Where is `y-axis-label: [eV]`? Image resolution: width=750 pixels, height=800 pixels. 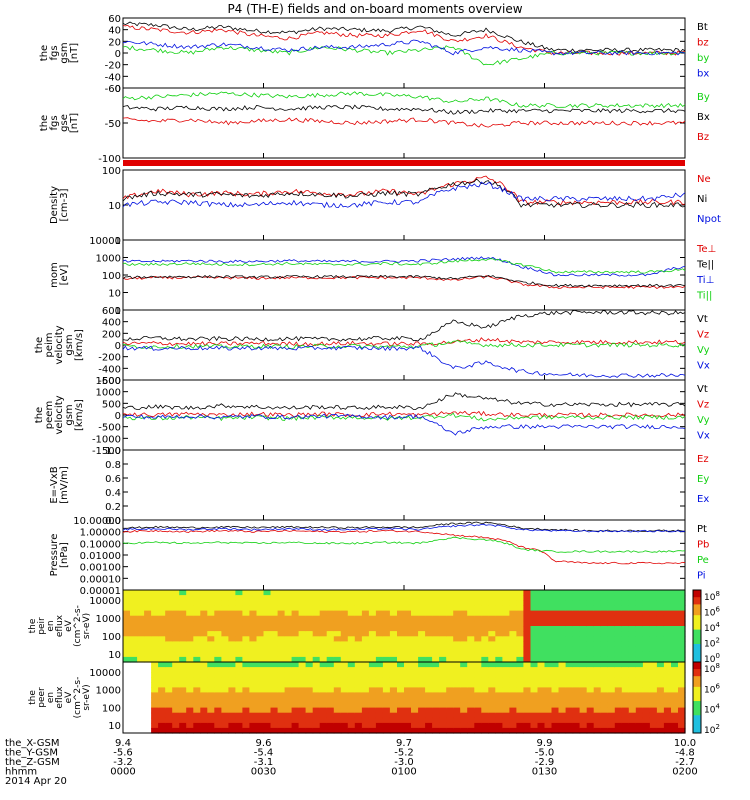 y-axis-label: [eV] is located at coordinates (64, 275).